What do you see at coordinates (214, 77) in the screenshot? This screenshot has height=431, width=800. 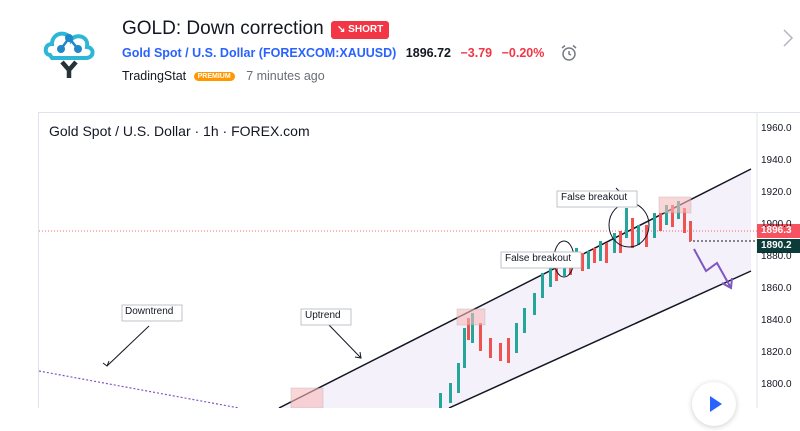 I see `premium-badge: PREMIUM` at bounding box center [214, 77].